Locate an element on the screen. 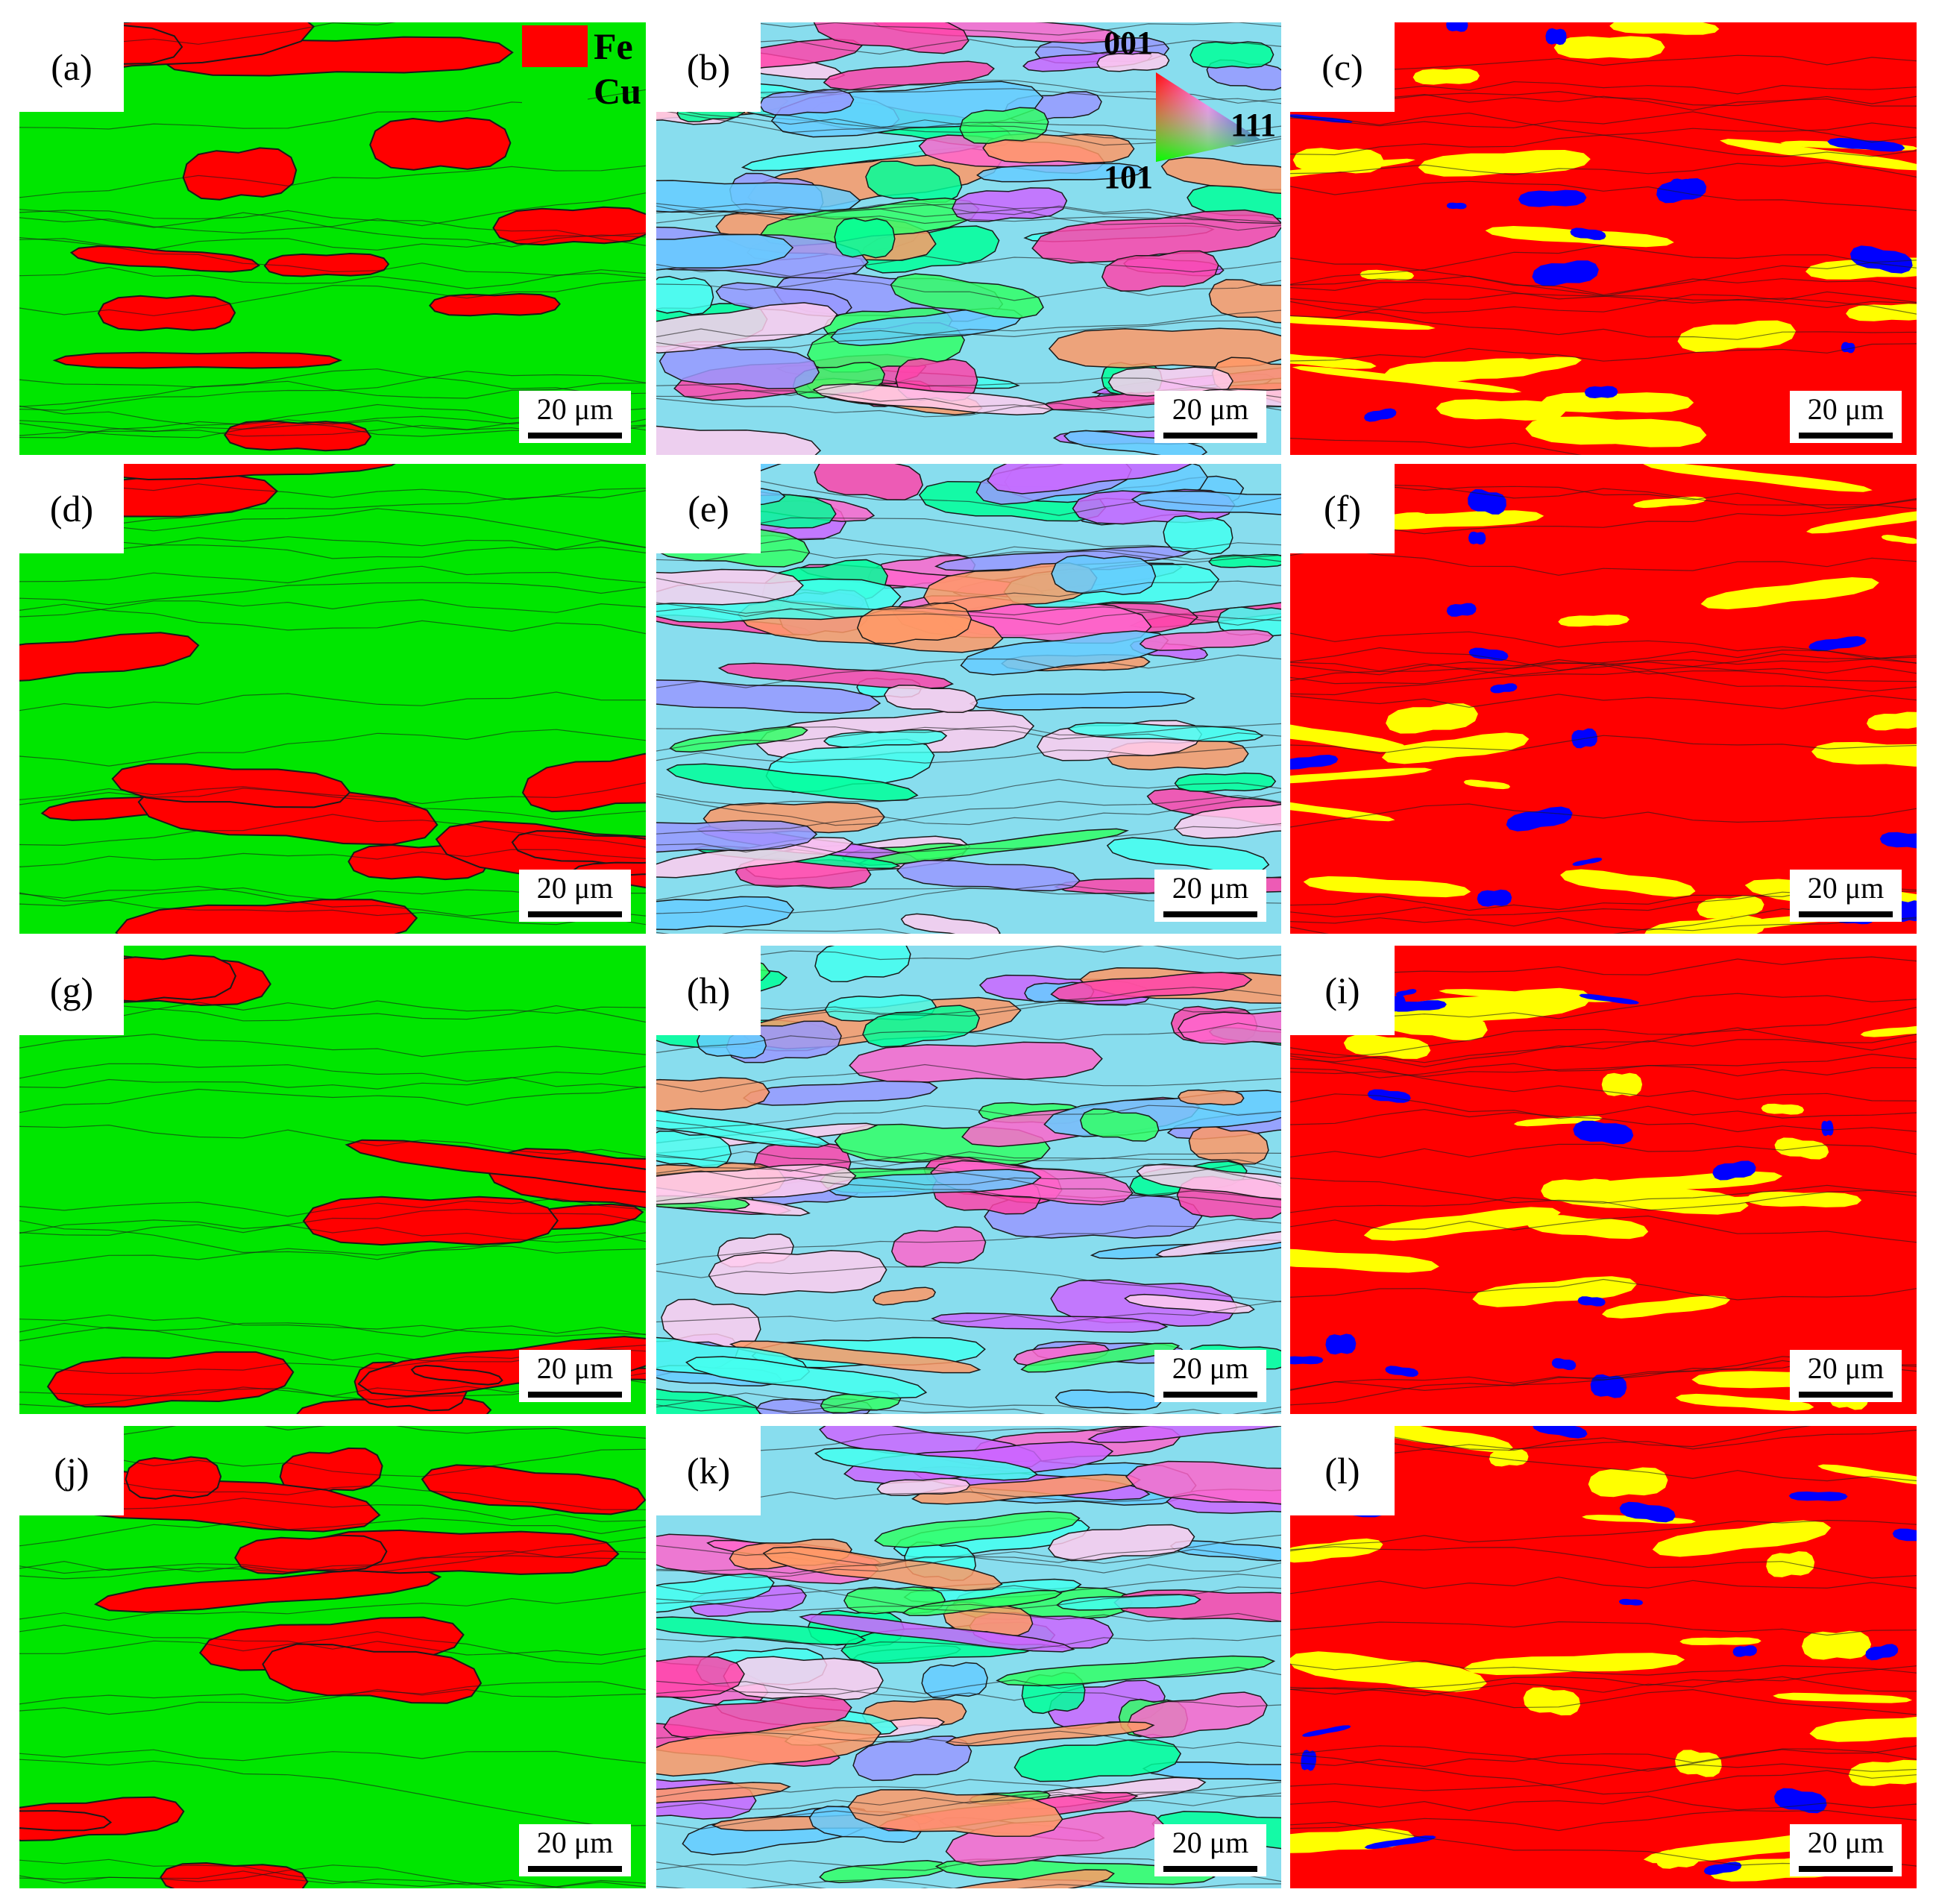 The height and width of the screenshot is (1904, 1933). scale-bar-b: 20 μm is located at coordinates (1210, 417).